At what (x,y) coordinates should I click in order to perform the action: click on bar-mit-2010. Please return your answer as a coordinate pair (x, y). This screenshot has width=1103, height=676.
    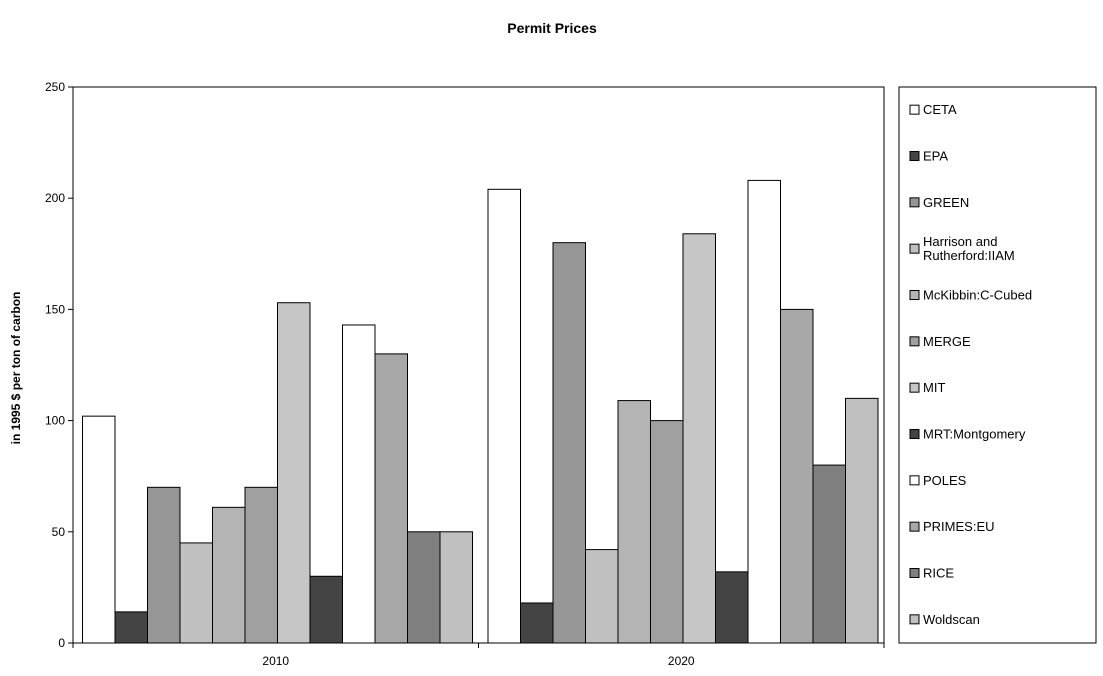
    Looking at the image, I should click on (294, 473).